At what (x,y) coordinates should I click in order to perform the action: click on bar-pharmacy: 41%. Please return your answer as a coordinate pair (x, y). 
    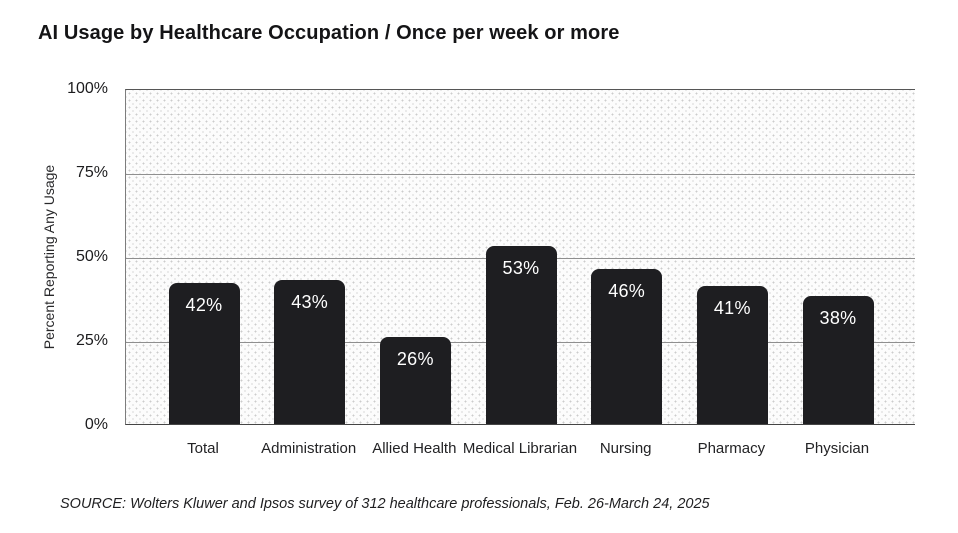
    Looking at the image, I should click on (732, 355).